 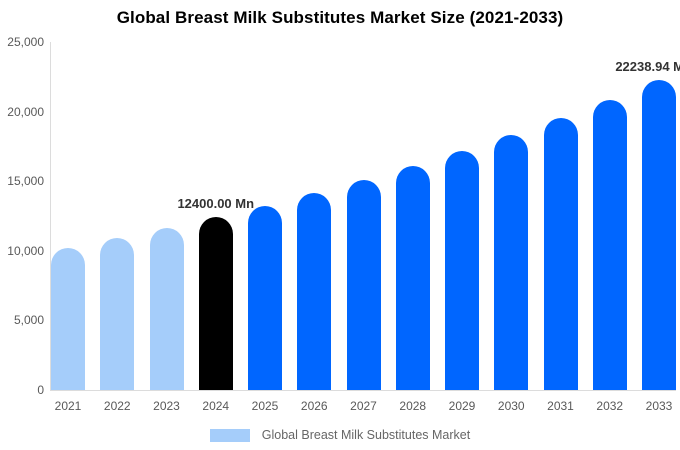 What do you see at coordinates (229, 435) in the screenshot?
I see `legend-swatch` at bounding box center [229, 435].